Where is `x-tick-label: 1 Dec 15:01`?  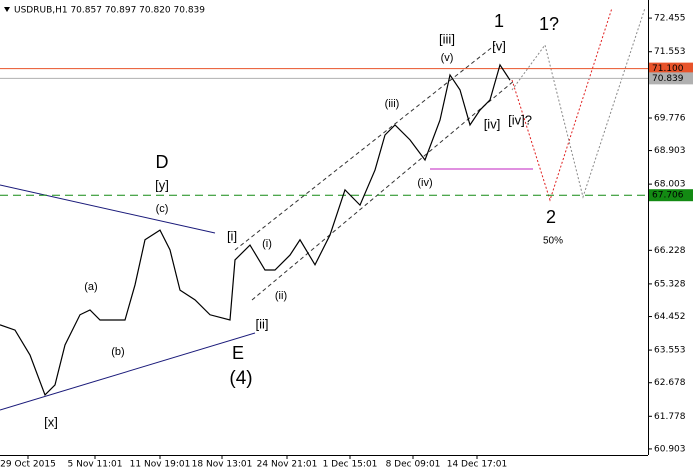 x-tick-label: 1 Dec 15:01 is located at coordinates (350, 465).